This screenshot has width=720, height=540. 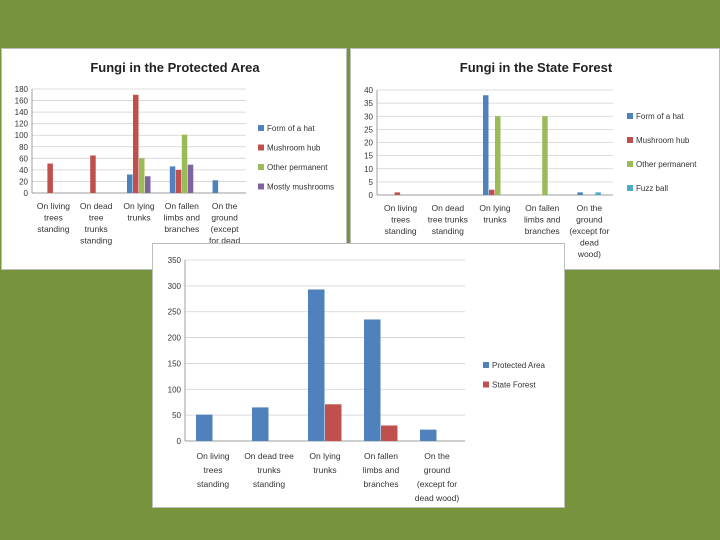 What do you see at coordinates (175, 67) in the screenshot?
I see `chart-title: Fungi in the Protected Area` at bounding box center [175, 67].